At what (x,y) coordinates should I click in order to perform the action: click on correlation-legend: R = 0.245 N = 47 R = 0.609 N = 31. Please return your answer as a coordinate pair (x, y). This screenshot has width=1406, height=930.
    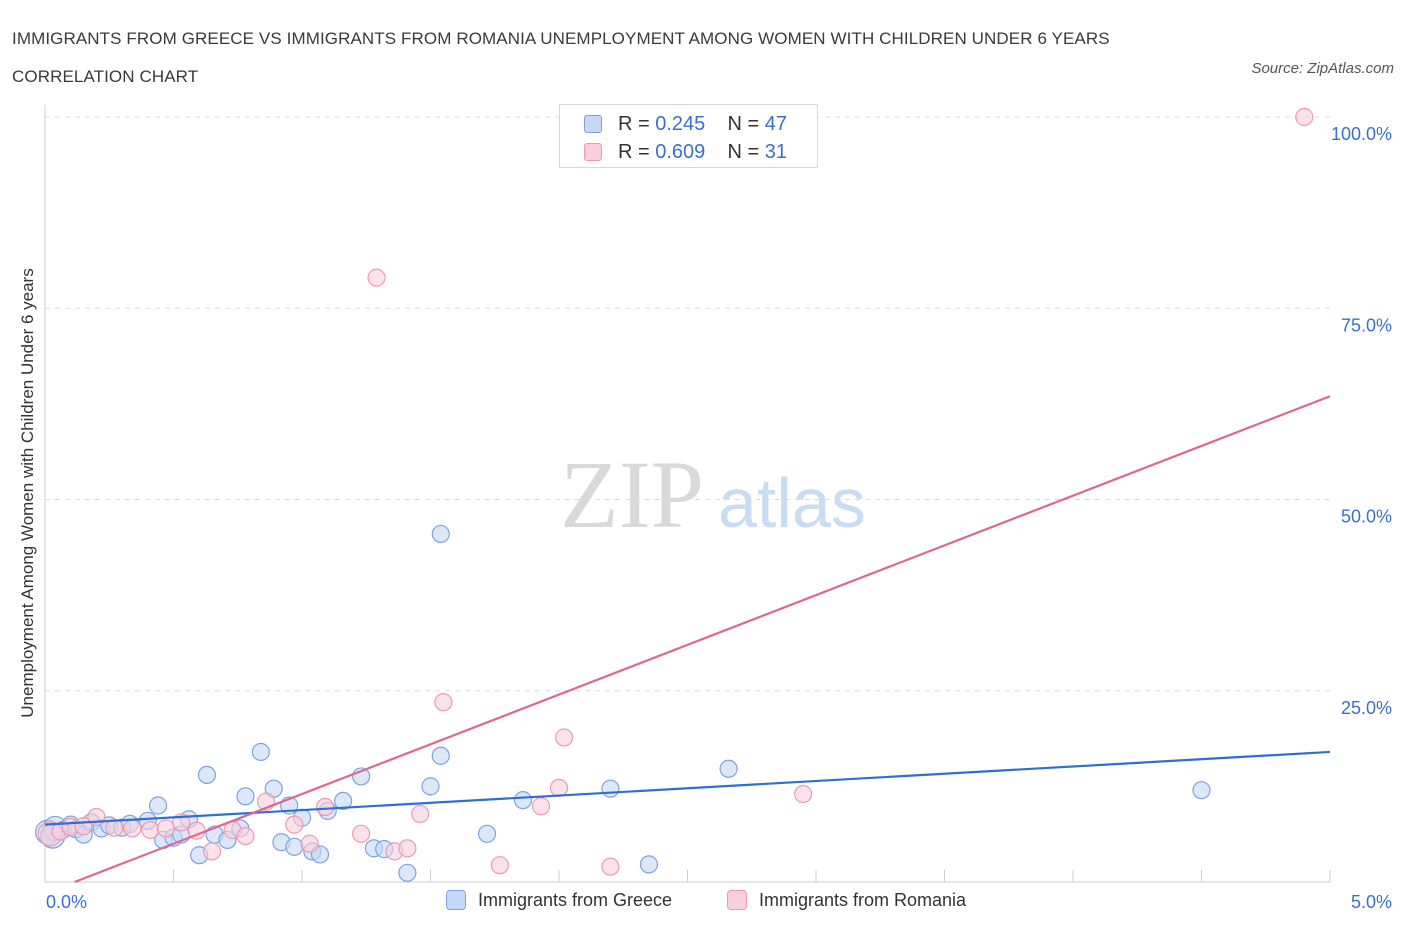
    Looking at the image, I should click on (688, 136).